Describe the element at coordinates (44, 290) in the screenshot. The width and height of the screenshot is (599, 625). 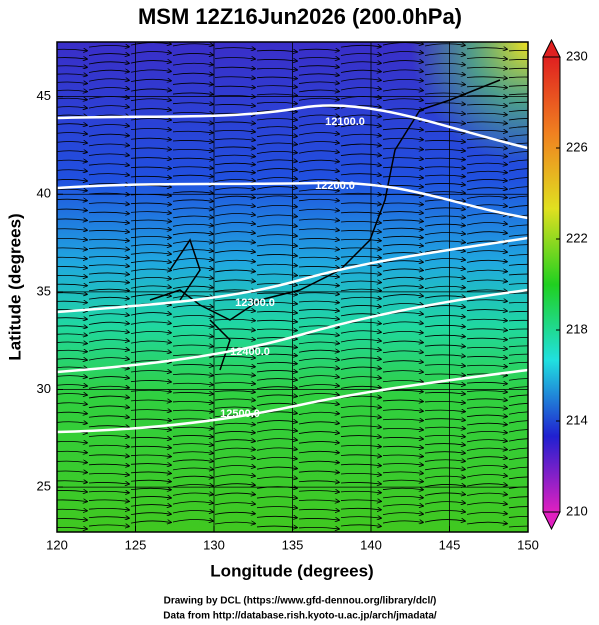
I see `y-tick-label: 35` at that location.